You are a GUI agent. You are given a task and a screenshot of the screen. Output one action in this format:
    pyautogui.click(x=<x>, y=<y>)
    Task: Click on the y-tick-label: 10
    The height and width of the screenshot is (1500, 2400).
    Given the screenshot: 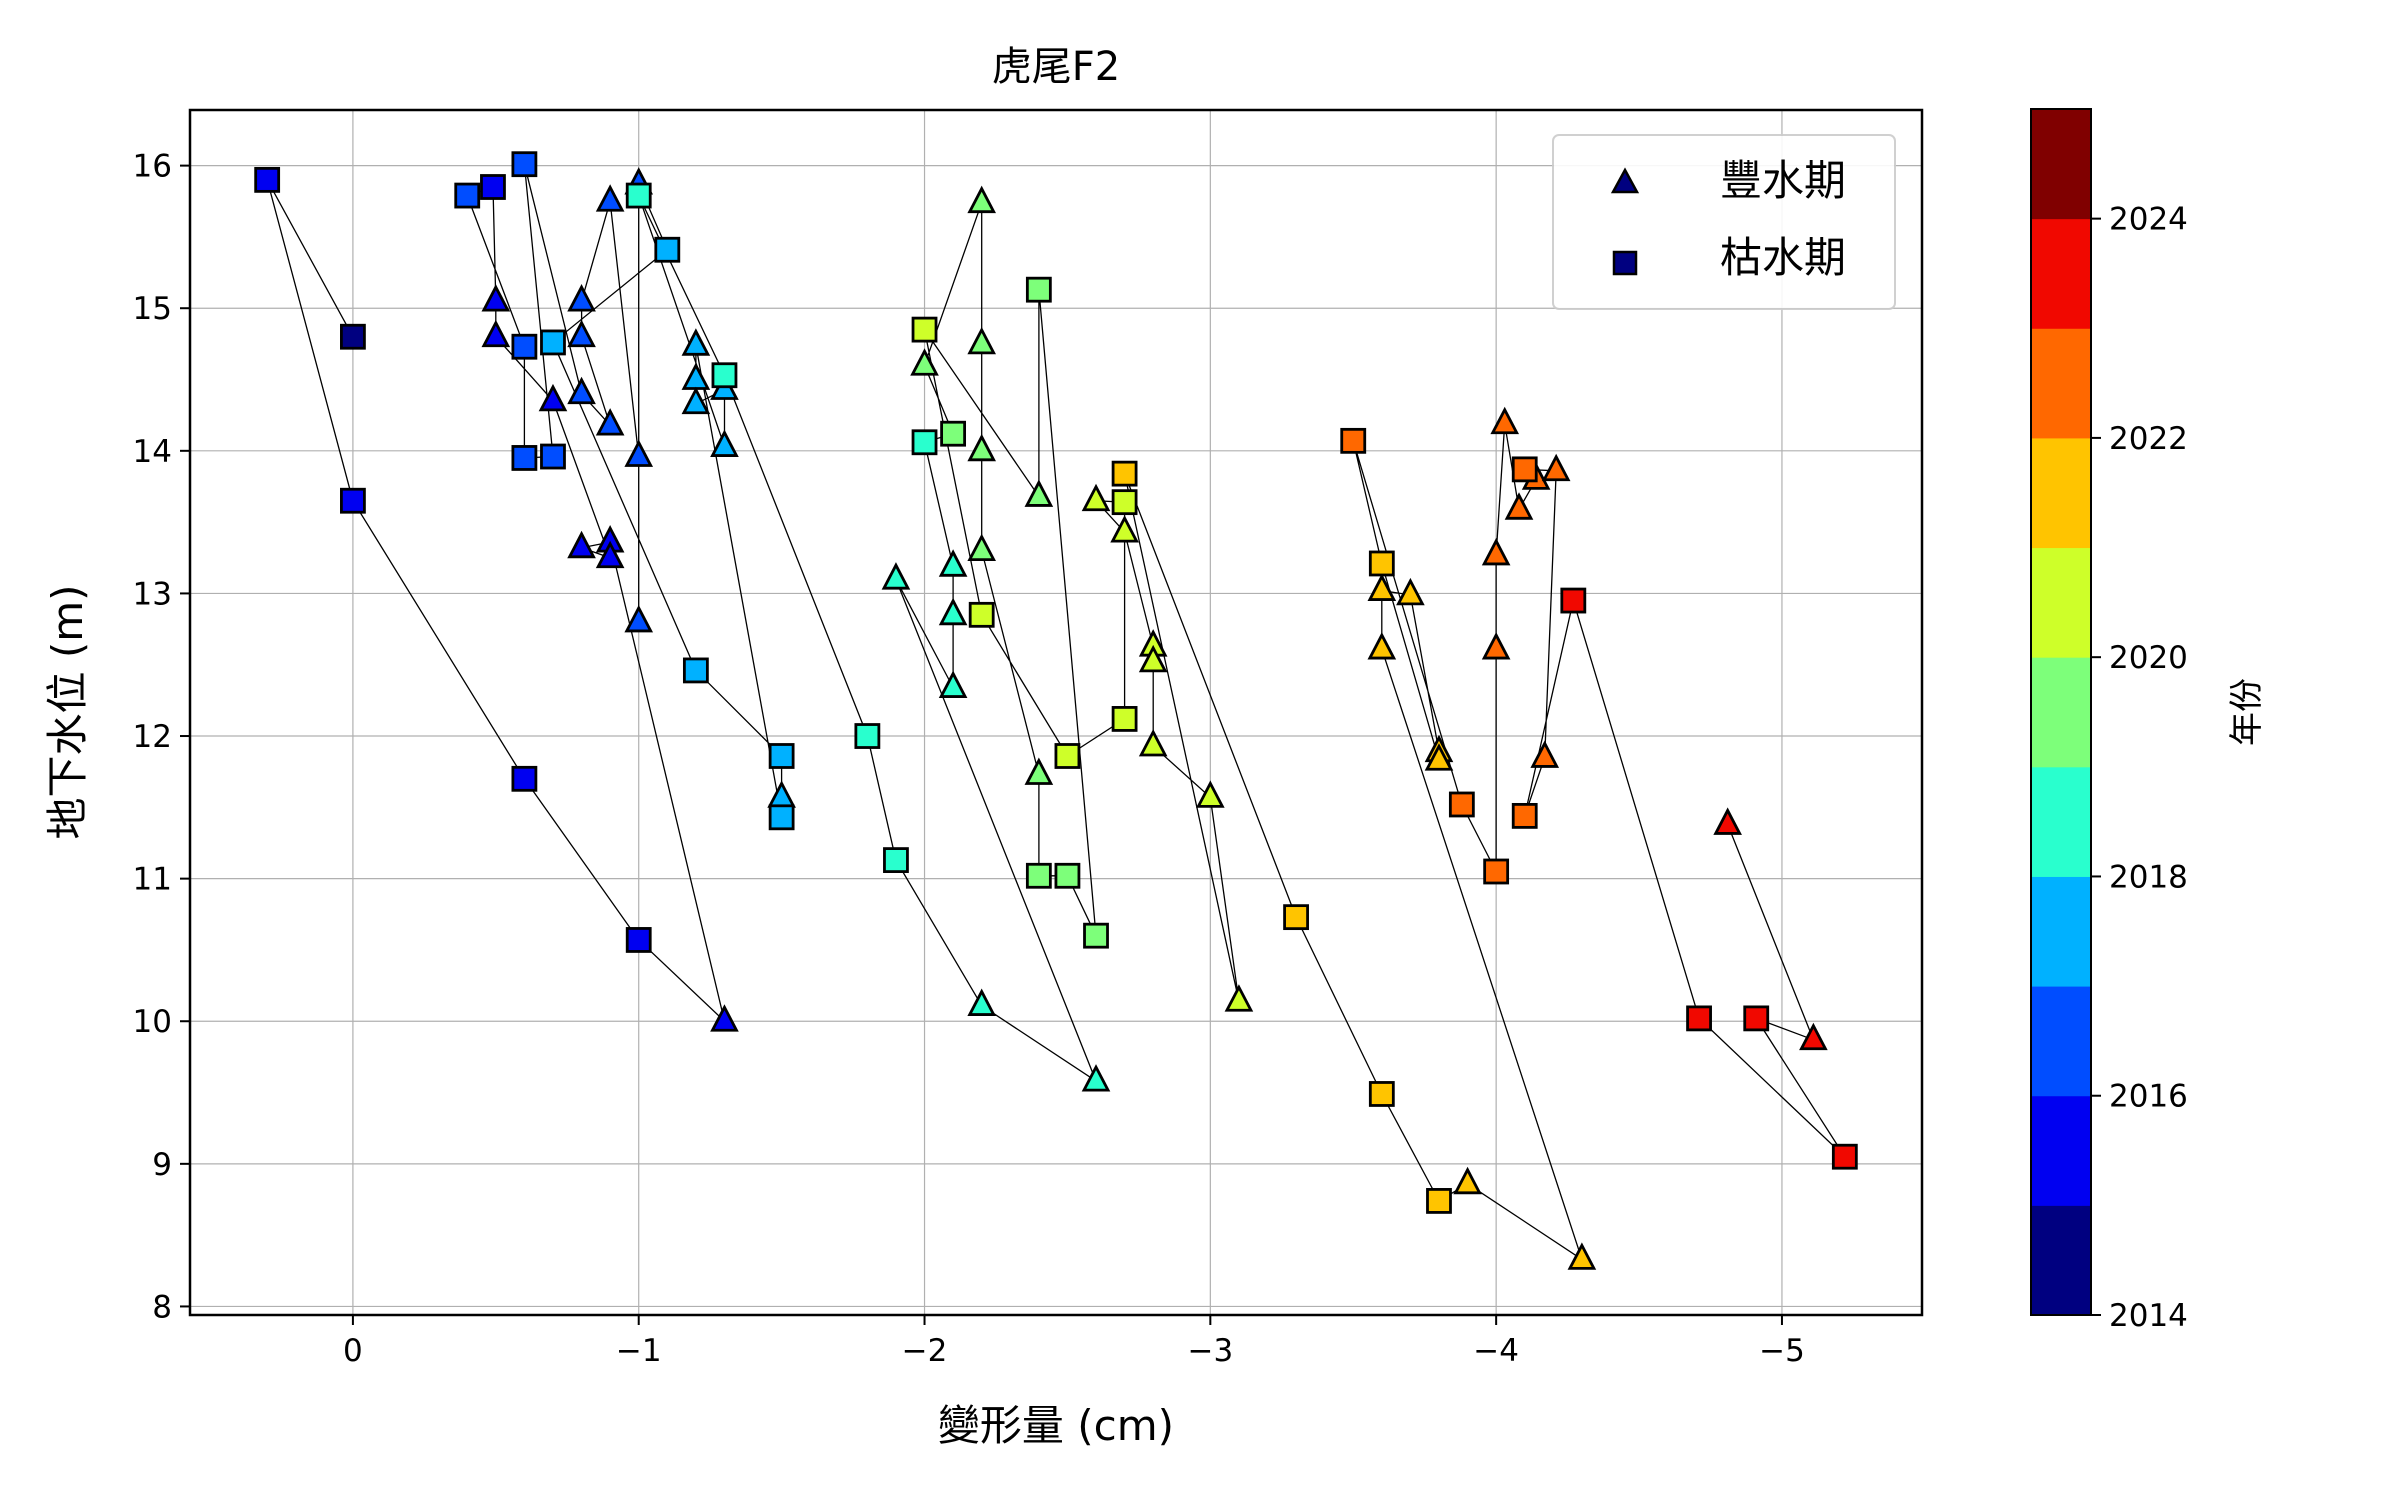 What is the action you would take?
    pyautogui.click(x=152, y=1022)
    